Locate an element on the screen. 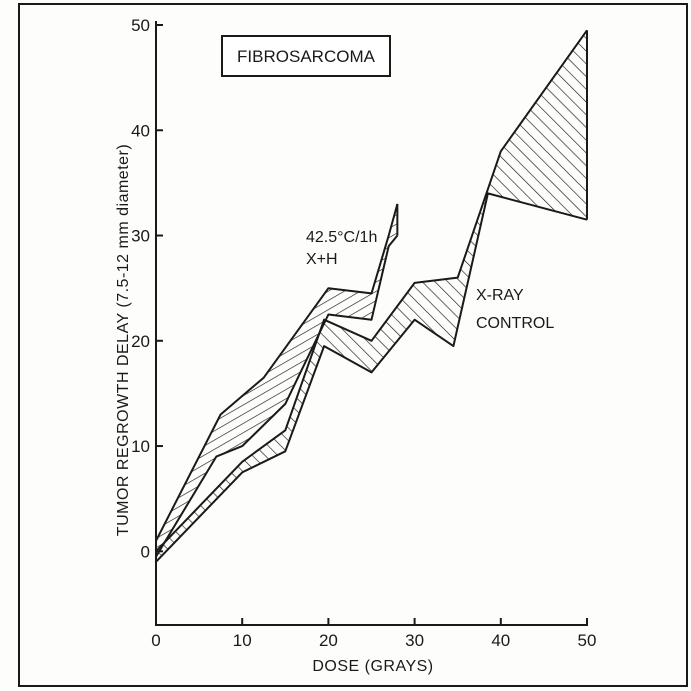 The image size is (691, 691). x-tick-label-0: 0 is located at coordinates (155, 640).